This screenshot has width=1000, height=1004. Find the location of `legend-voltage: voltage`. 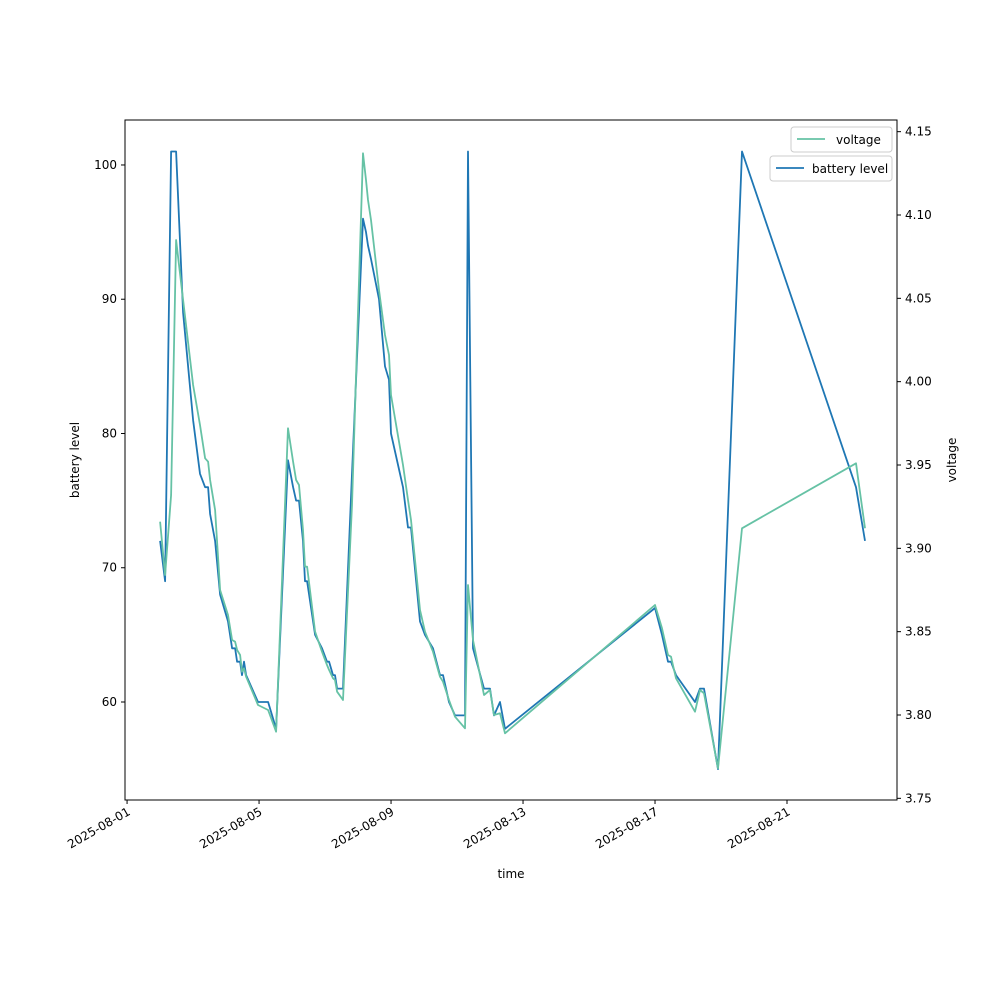

legend-voltage: voltage is located at coordinates (841, 139).